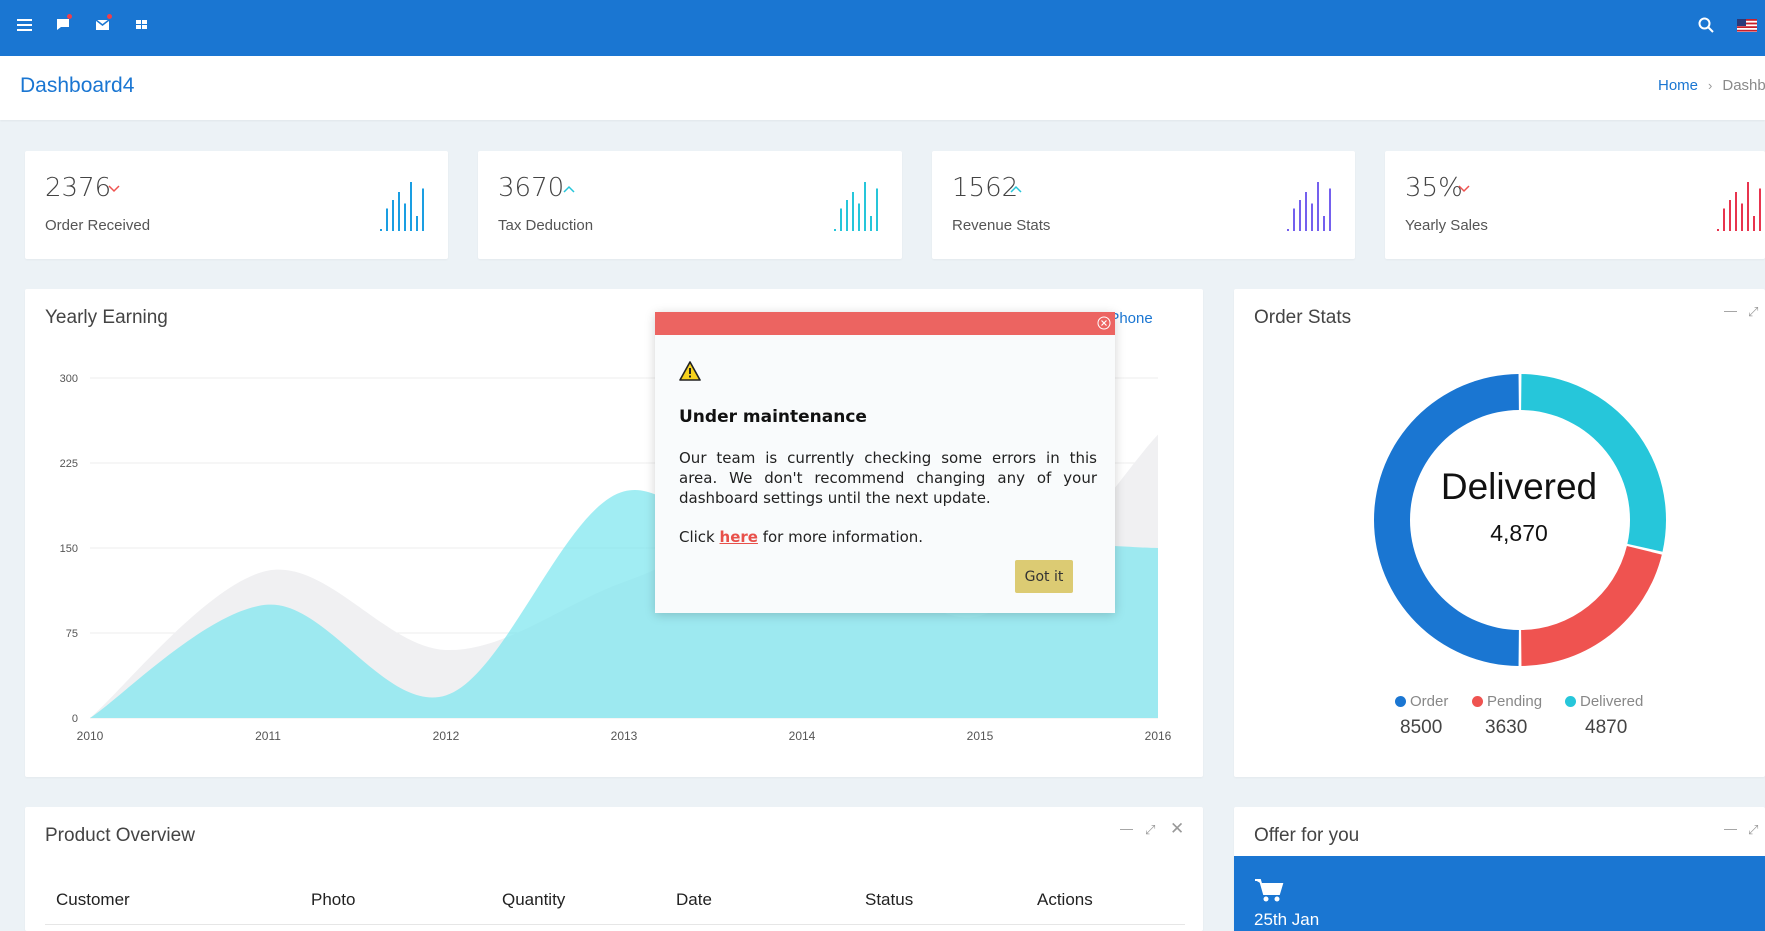  I want to click on x-tick-label: 2012, so click(446, 736).